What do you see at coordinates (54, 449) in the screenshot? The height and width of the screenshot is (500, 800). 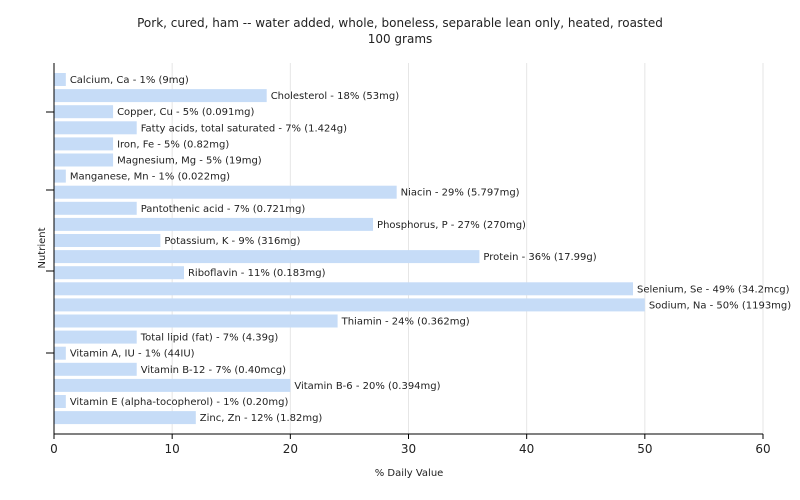 I see `x-tick-label: 0` at bounding box center [54, 449].